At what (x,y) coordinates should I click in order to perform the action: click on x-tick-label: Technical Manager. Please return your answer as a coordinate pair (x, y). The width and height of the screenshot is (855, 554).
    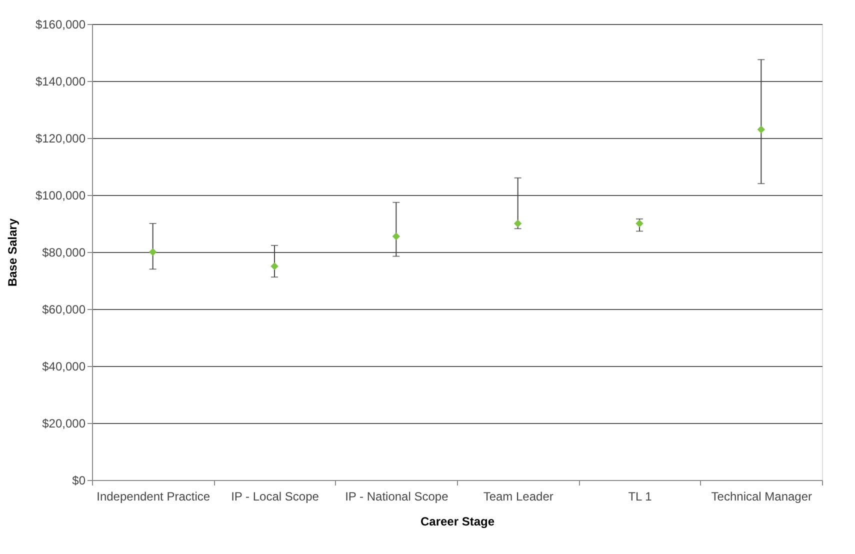
    Looking at the image, I should click on (761, 497).